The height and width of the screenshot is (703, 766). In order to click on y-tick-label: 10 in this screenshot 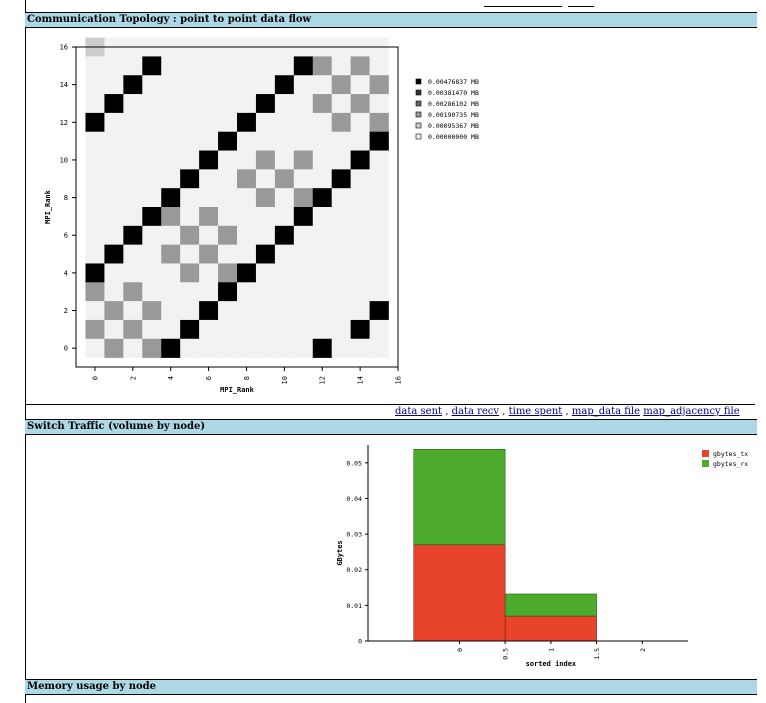, I will do `click(64, 160)`.